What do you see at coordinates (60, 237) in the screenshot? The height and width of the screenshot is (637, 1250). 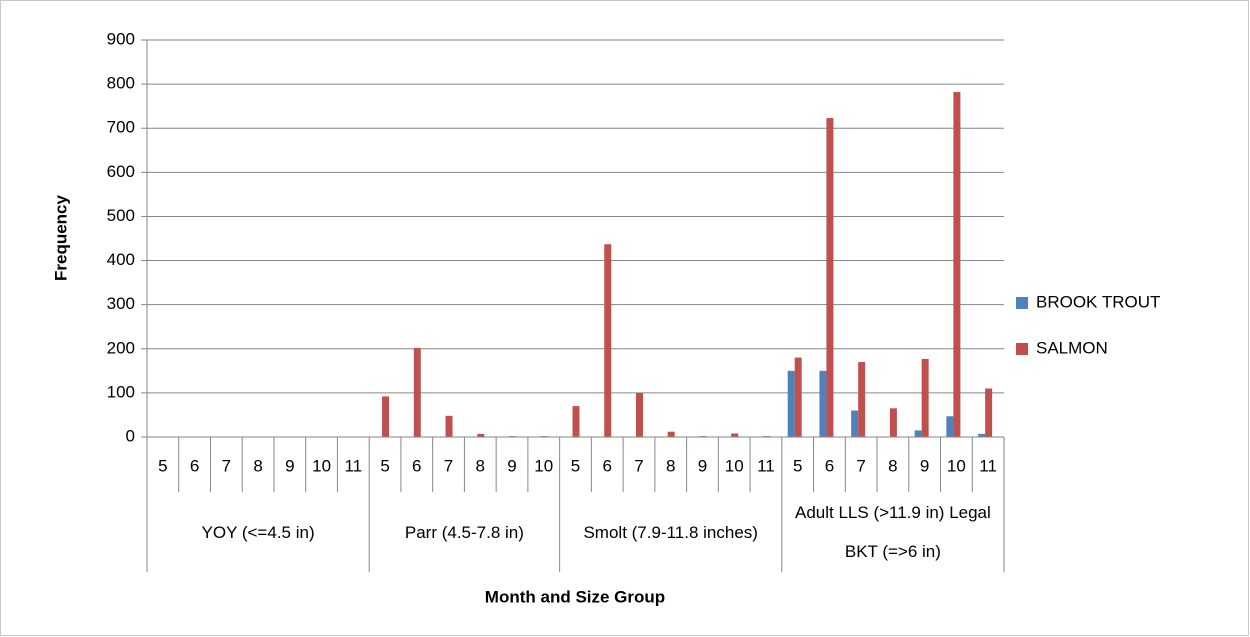 I see `y-axis-title: Frequency` at bounding box center [60, 237].